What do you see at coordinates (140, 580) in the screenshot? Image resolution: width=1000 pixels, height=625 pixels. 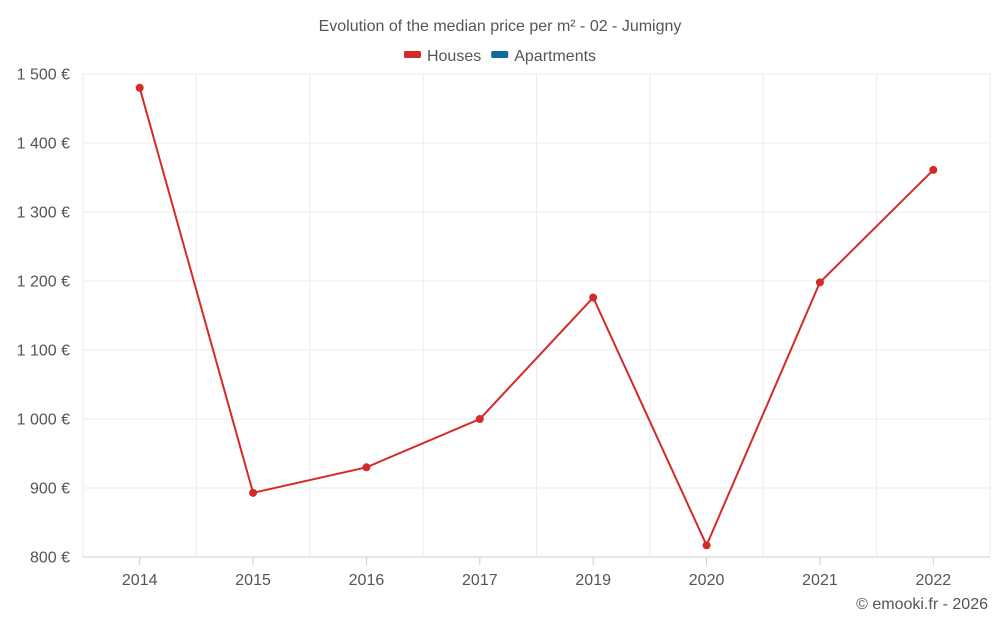 I see `x-tick-label: 2014` at bounding box center [140, 580].